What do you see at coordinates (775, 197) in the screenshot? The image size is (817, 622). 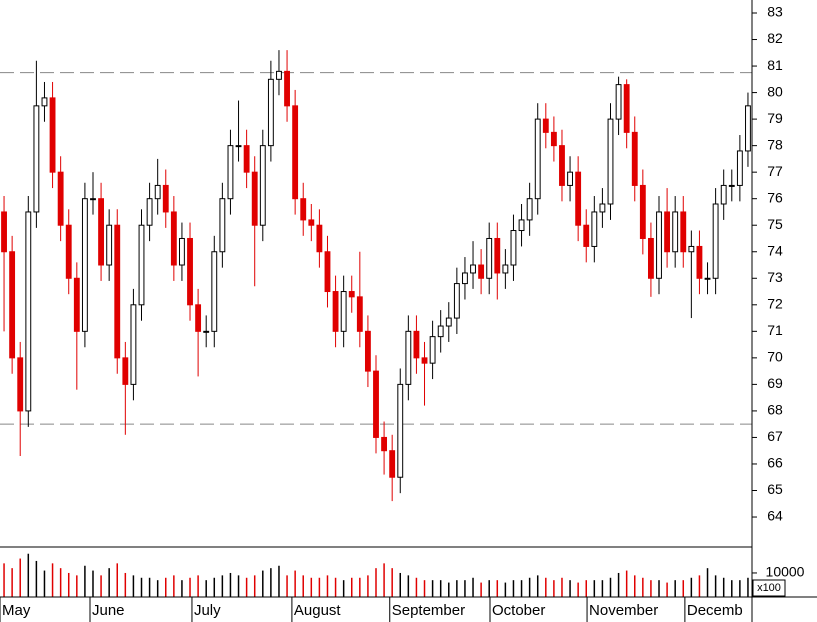 I see `y-tick-label: 76` at bounding box center [775, 197].